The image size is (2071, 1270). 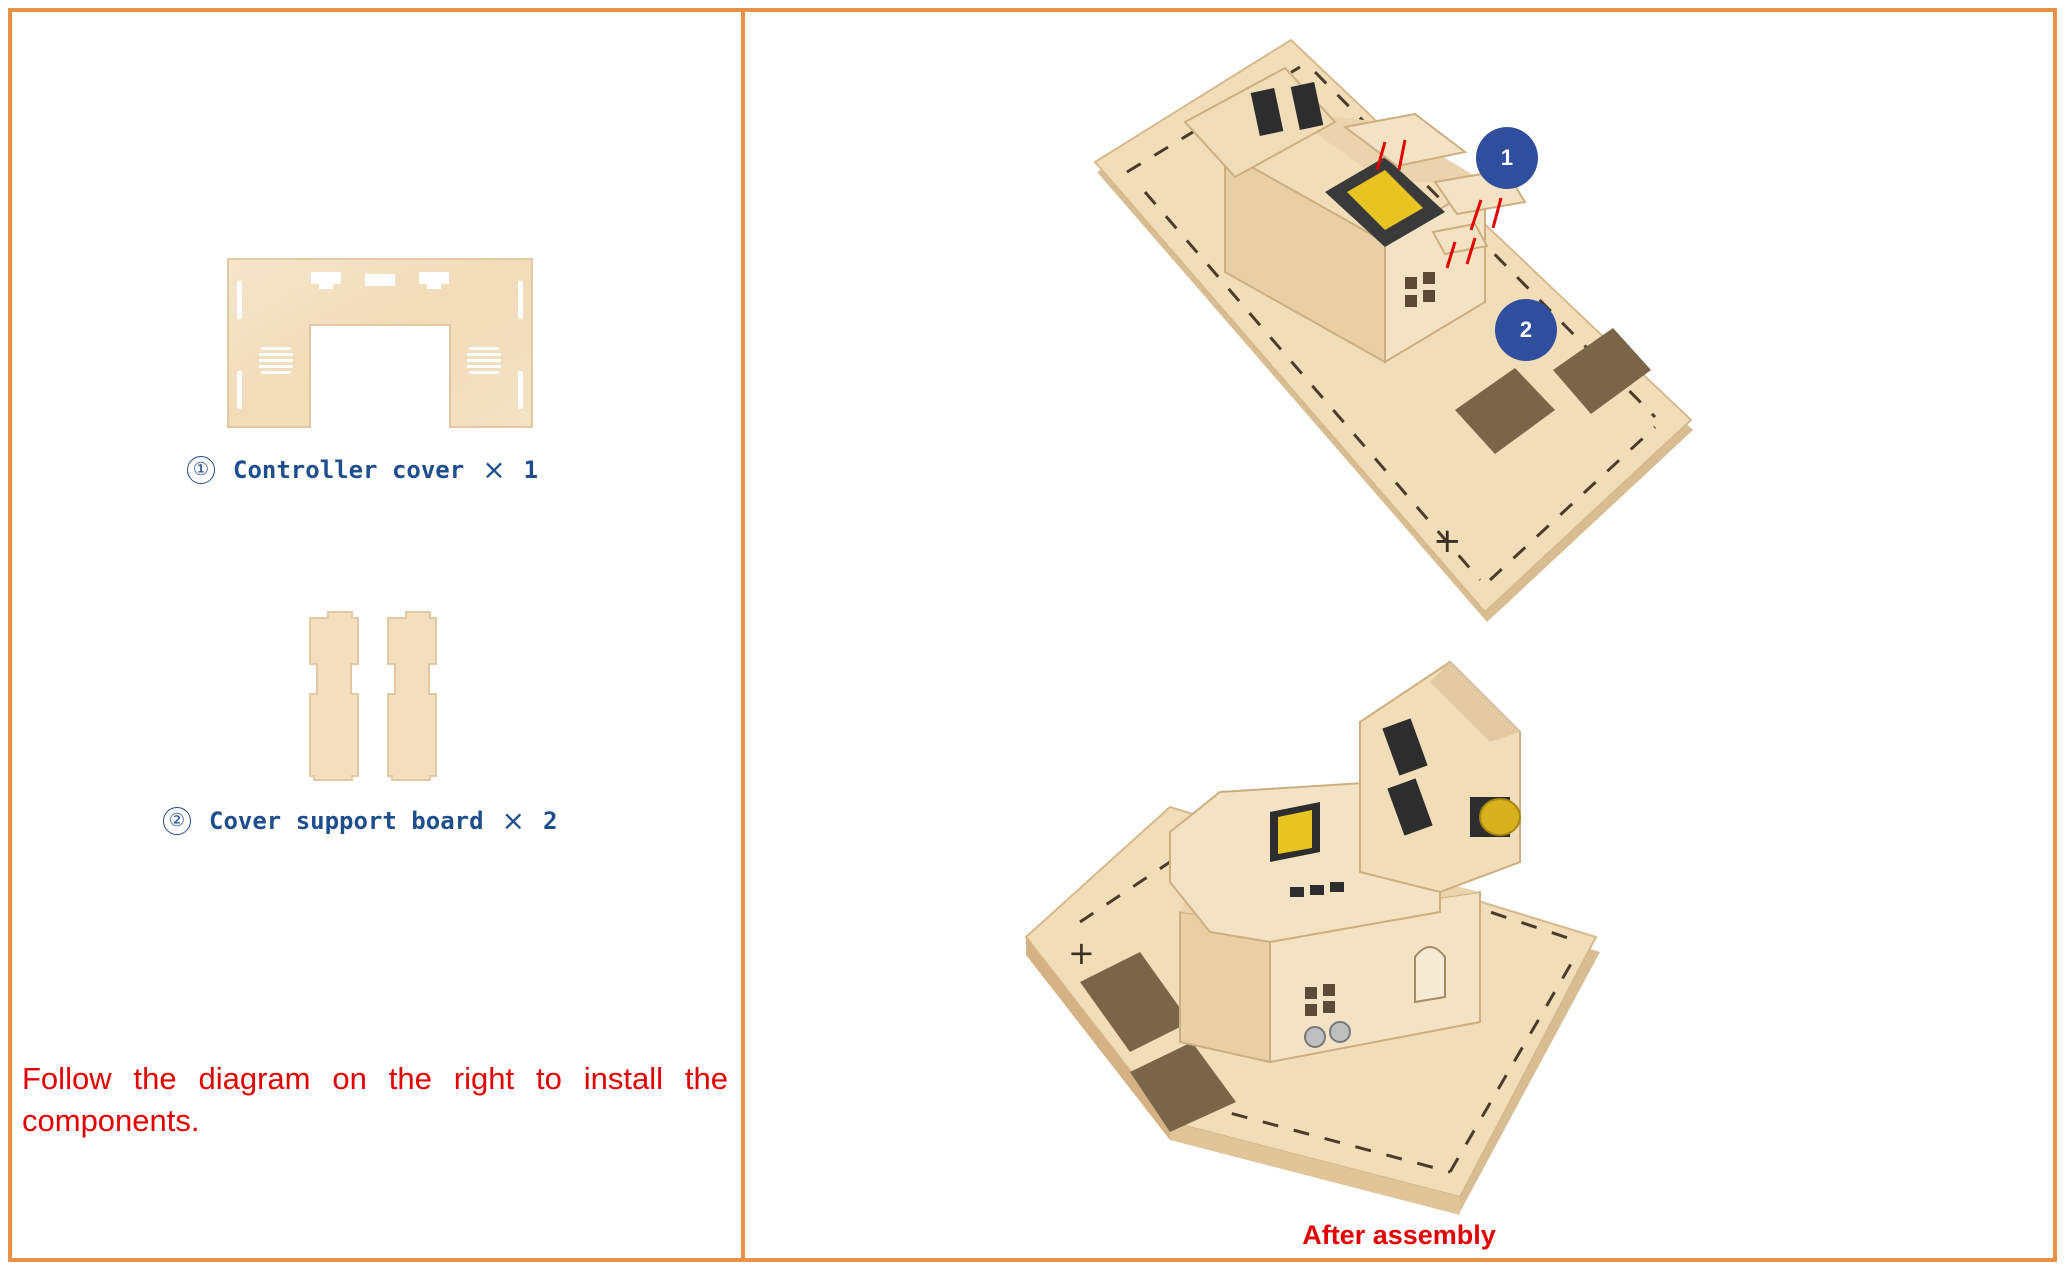 I want to click on cover-support-board-label: ② Cover support board × 2, so click(x=360, y=820).